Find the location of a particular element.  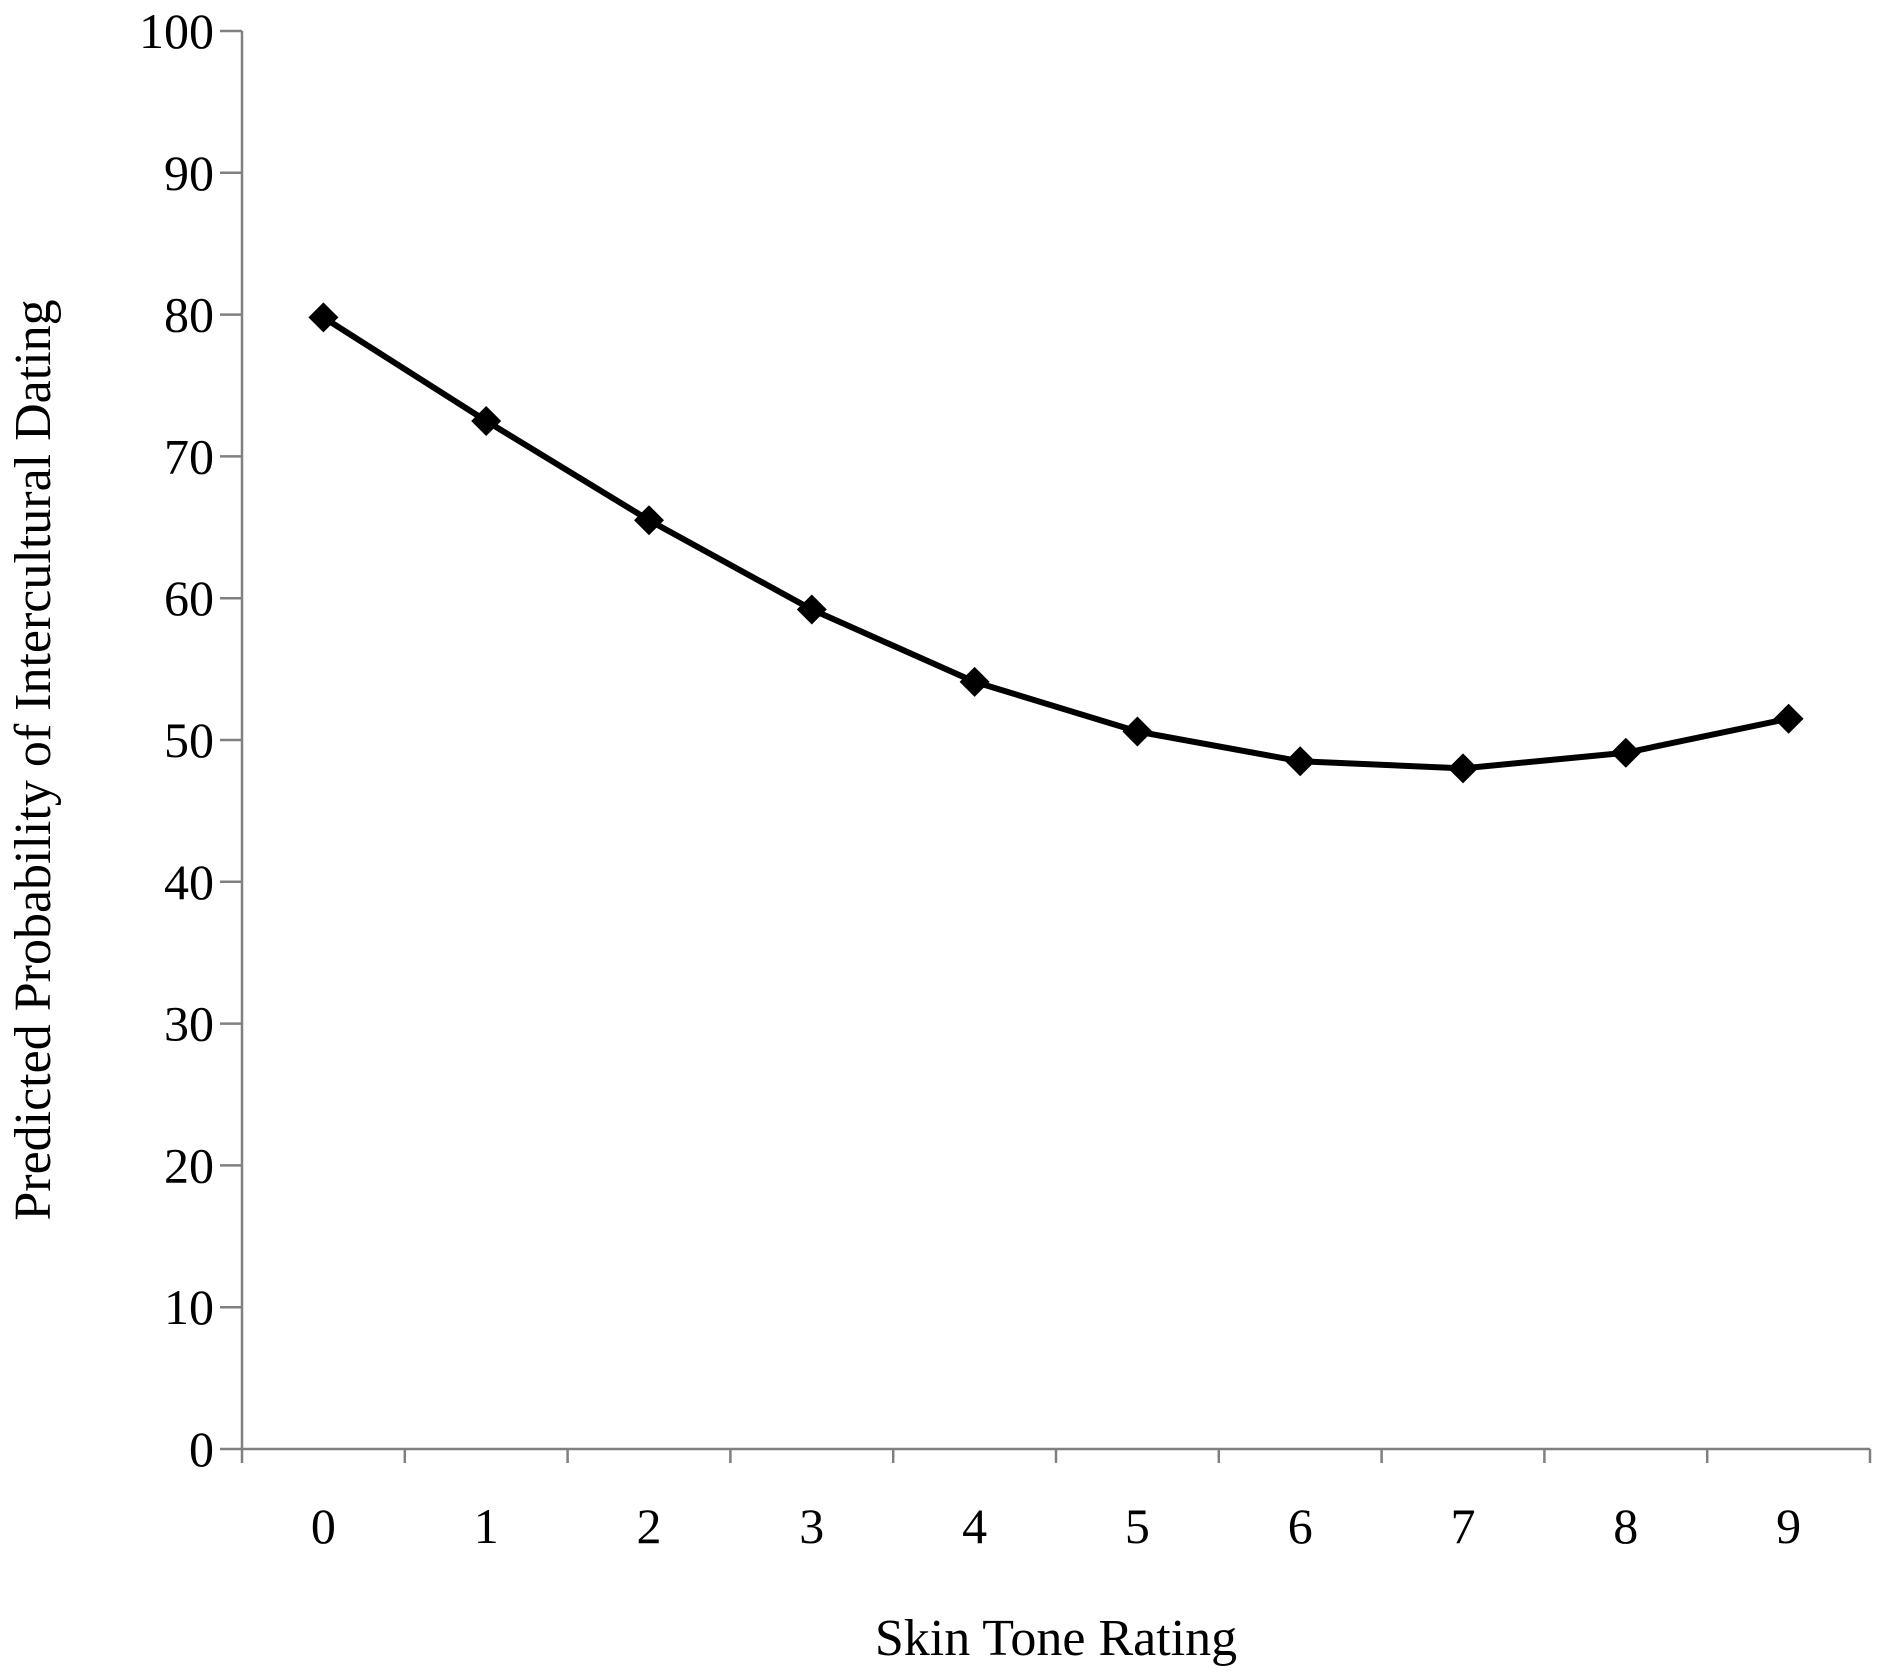

y-tick-label: 10 is located at coordinates (189, 1307).